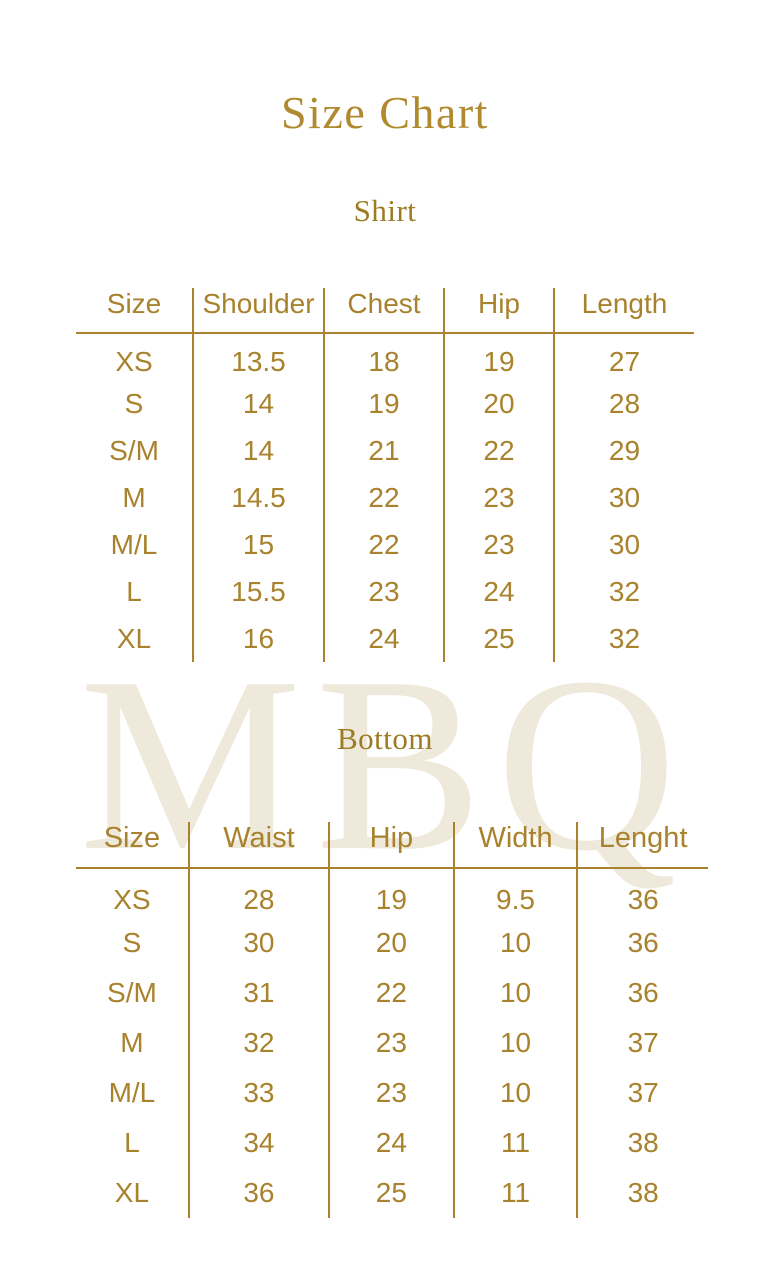 This screenshot has width=770, height=1280. What do you see at coordinates (385, 210) in the screenshot?
I see `section-heading-shirt: Shirt` at bounding box center [385, 210].